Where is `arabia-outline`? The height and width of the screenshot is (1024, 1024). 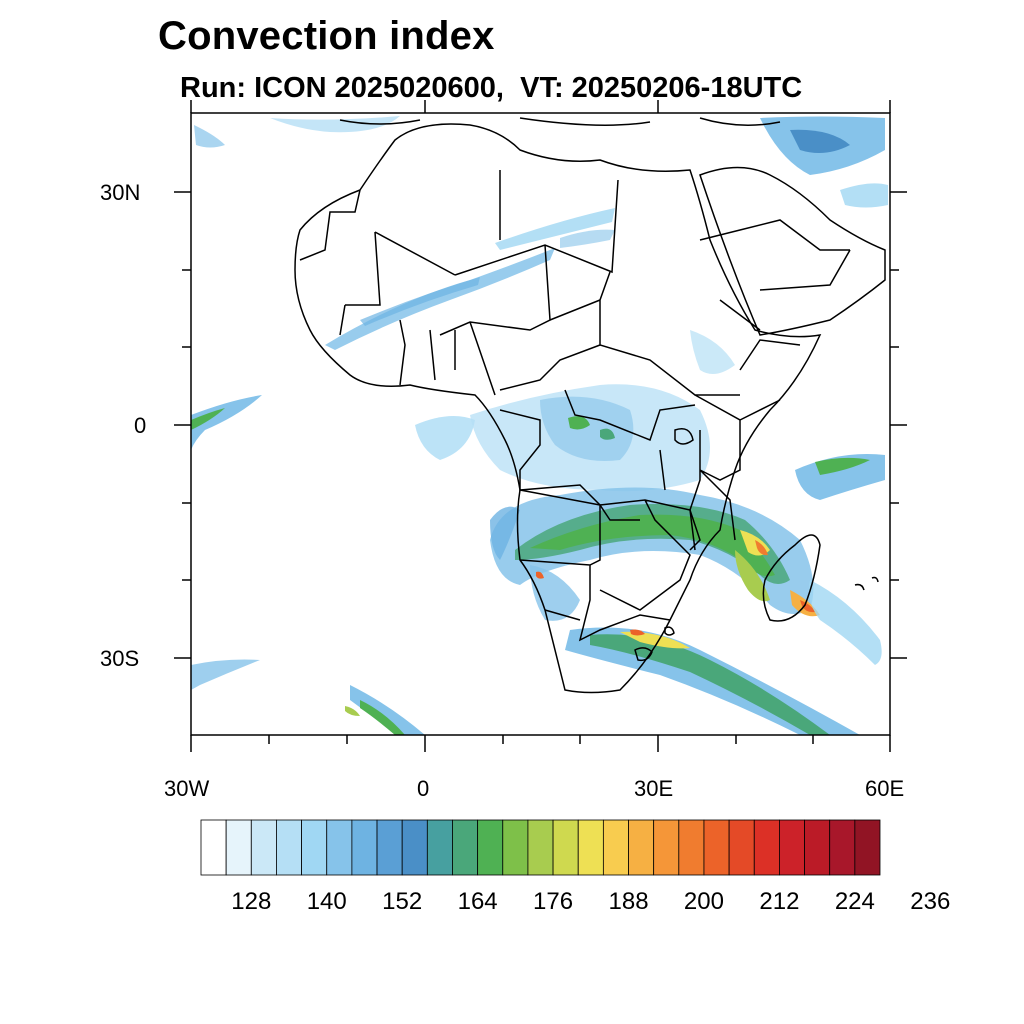 arabia-outline is located at coordinates (792, 251).